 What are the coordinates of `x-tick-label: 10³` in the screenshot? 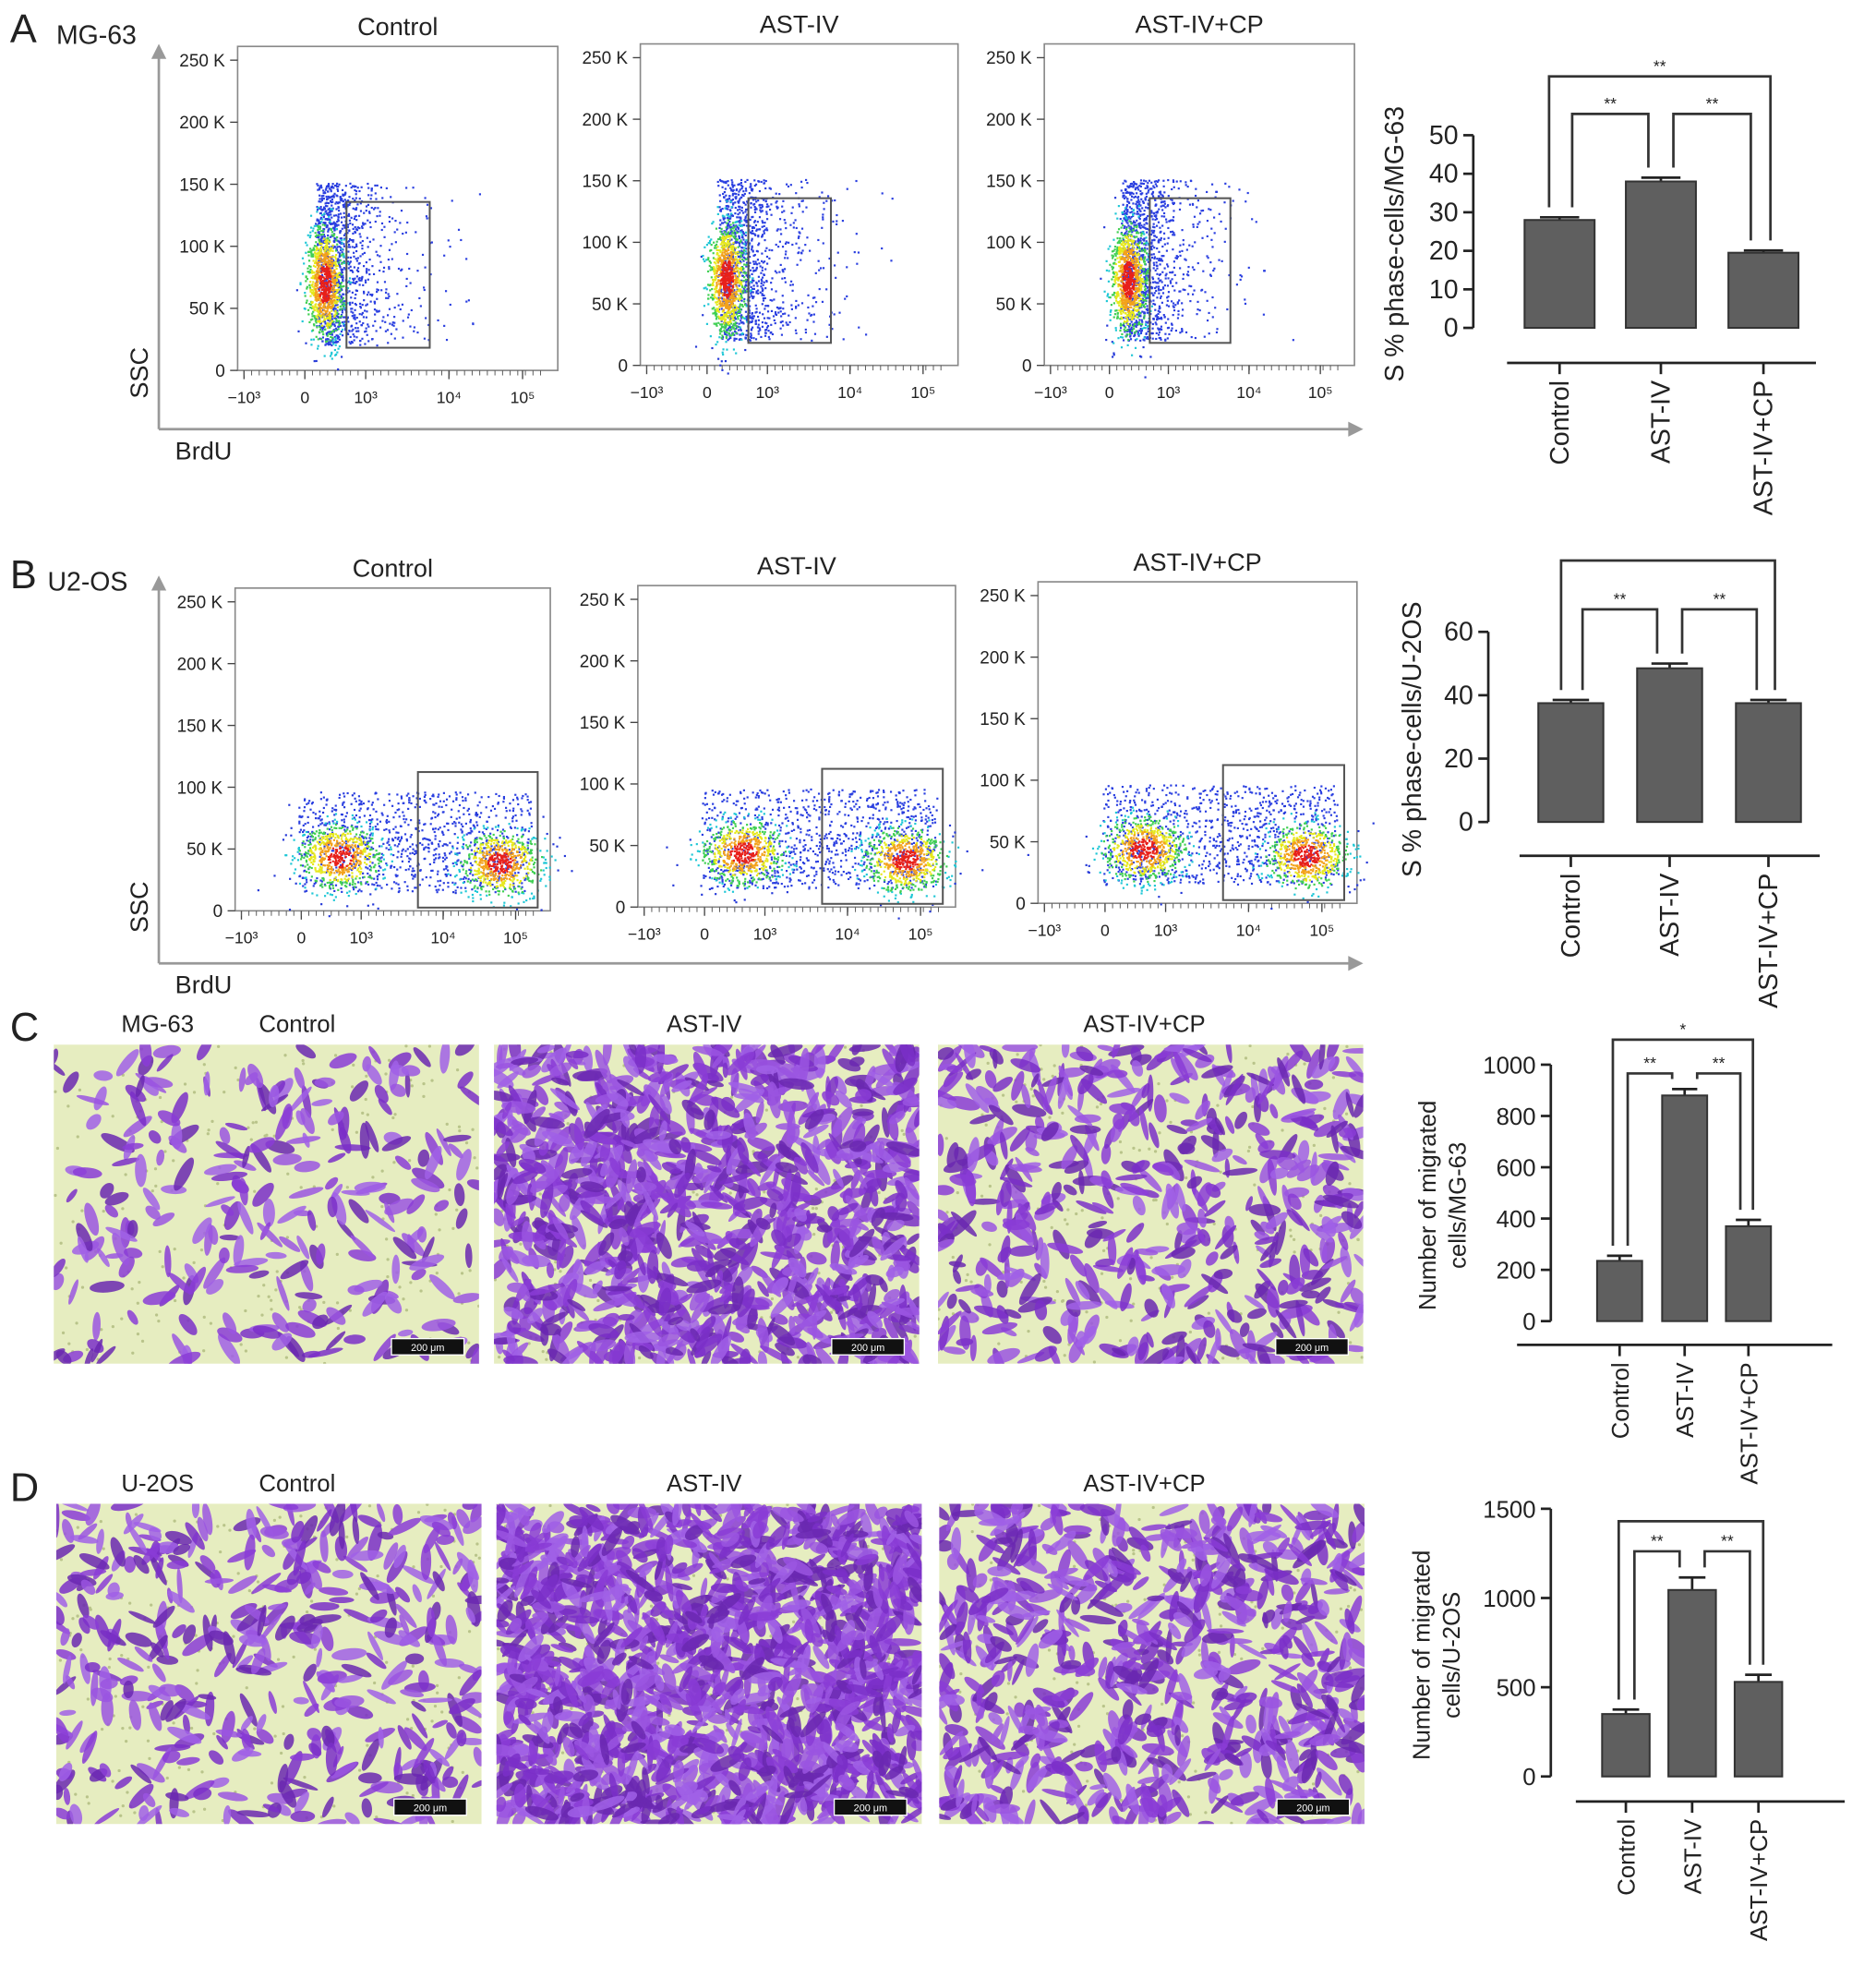 It's located at (366, 397).